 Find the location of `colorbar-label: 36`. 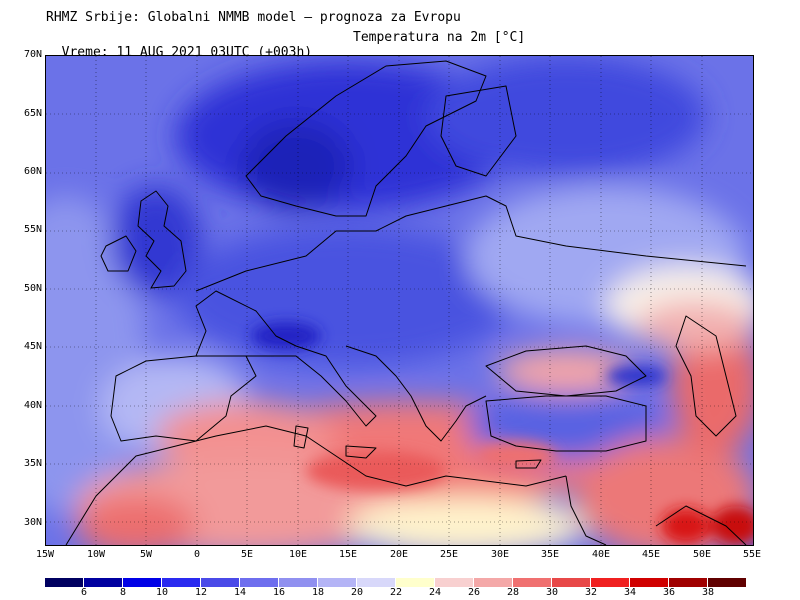

colorbar-label: 36 is located at coordinates (669, 592).